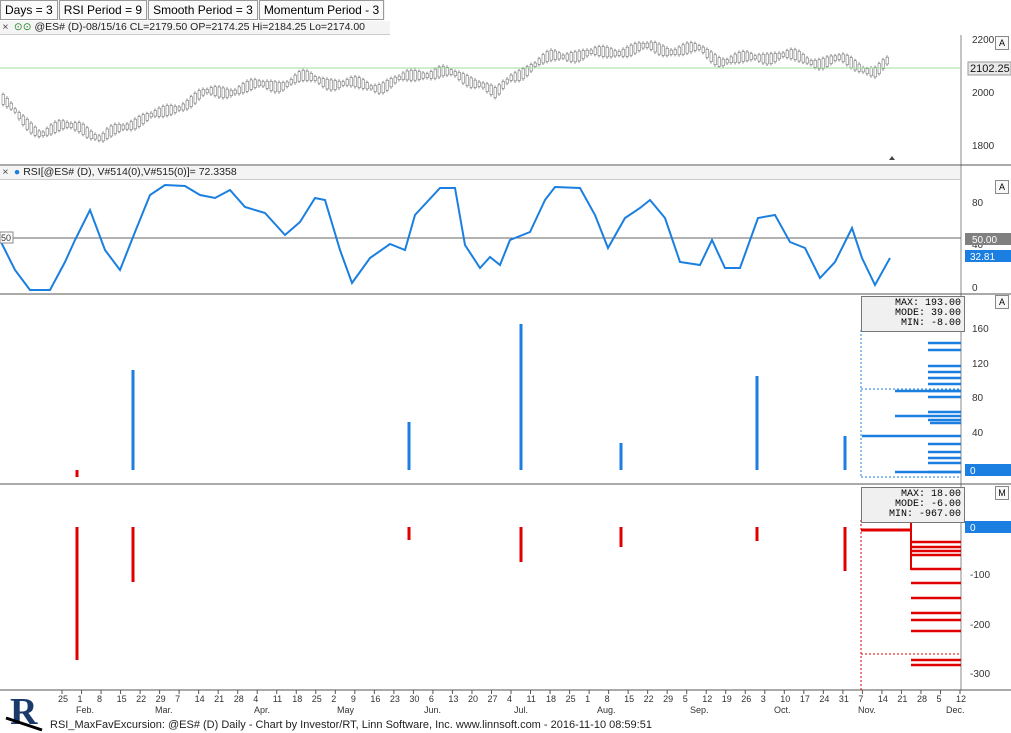 Image resolution: width=1011 pixels, height=733 pixels. What do you see at coordinates (262, 710) in the screenshot?
I see `x-month-label: Apr.` at bounding box center [262, 710].